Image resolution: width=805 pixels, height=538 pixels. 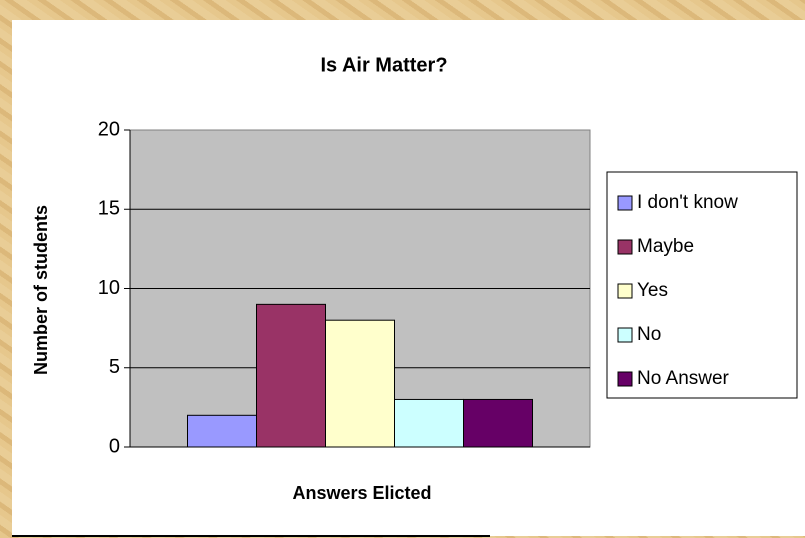 I want to click on y-tick-label: 15, so click(x=109, y=209).